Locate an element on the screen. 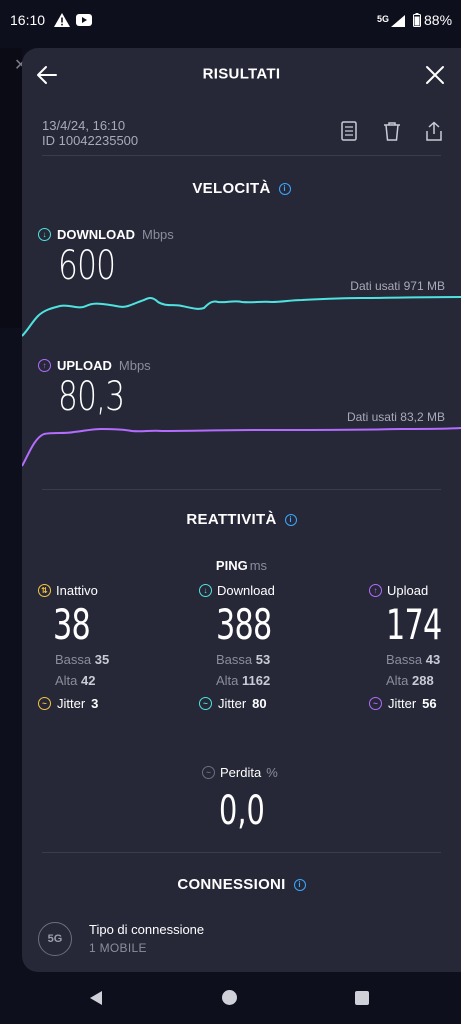 The width and height of the screenshot is (461, 1024). low-value: 43 is located at coordinates (433, 659).